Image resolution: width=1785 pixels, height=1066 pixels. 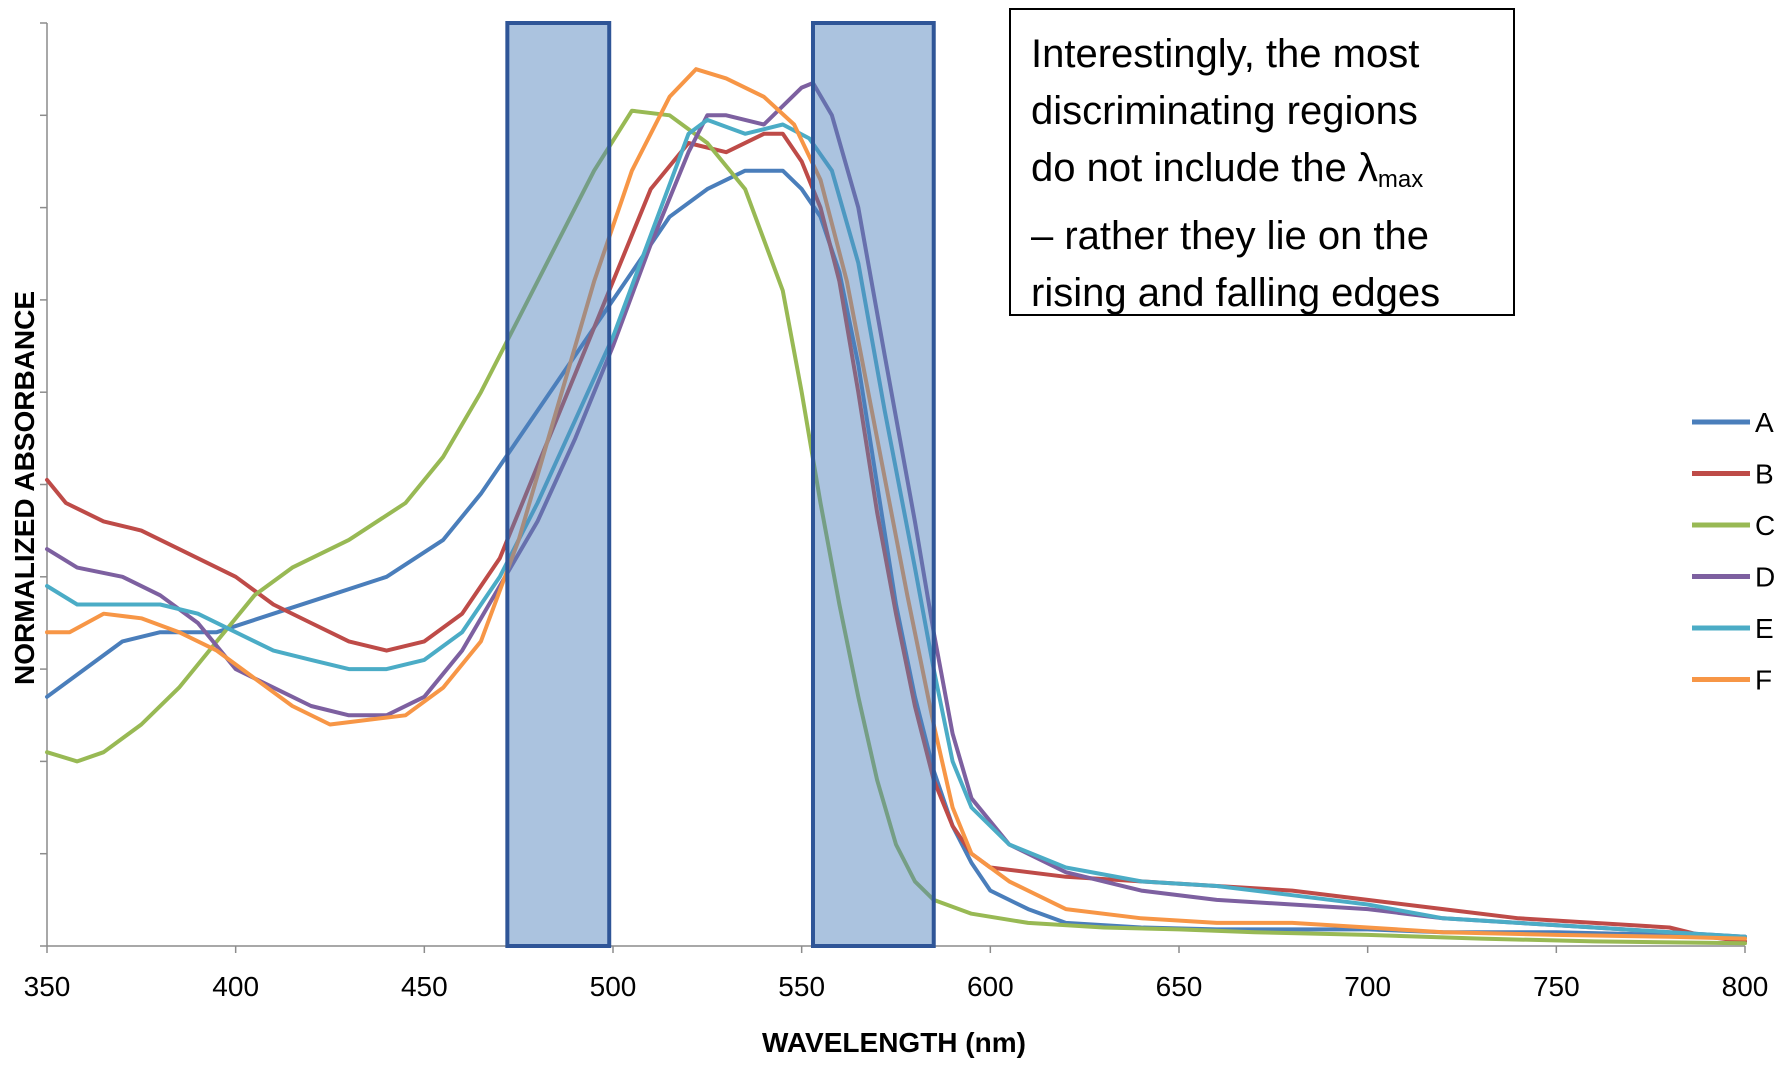 I want to click on lambda-symbol: λ, so click(x=1367, y=168).